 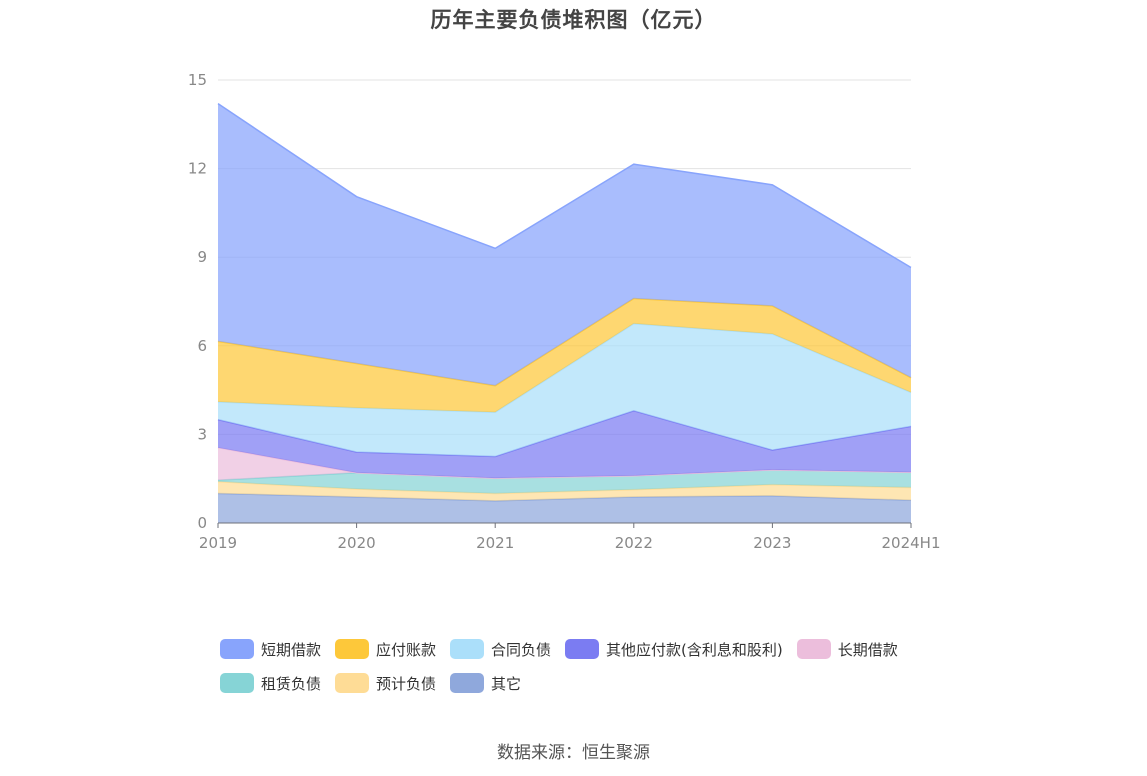 What do you see at coordinates (202, 434) in the screenshot?
I see `y-tick-label: 3` at bounding box center [202, 434].